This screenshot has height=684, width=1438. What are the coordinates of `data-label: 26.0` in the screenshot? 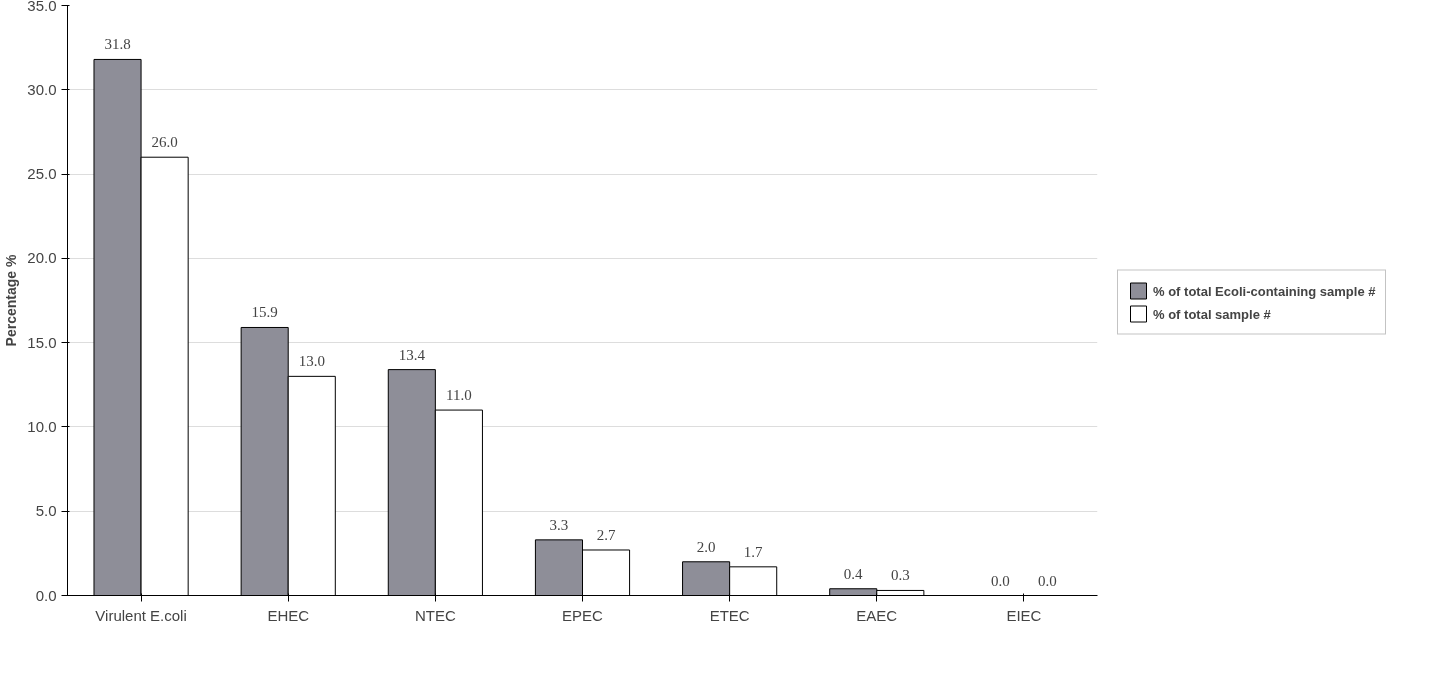 It's located at (164, 142).